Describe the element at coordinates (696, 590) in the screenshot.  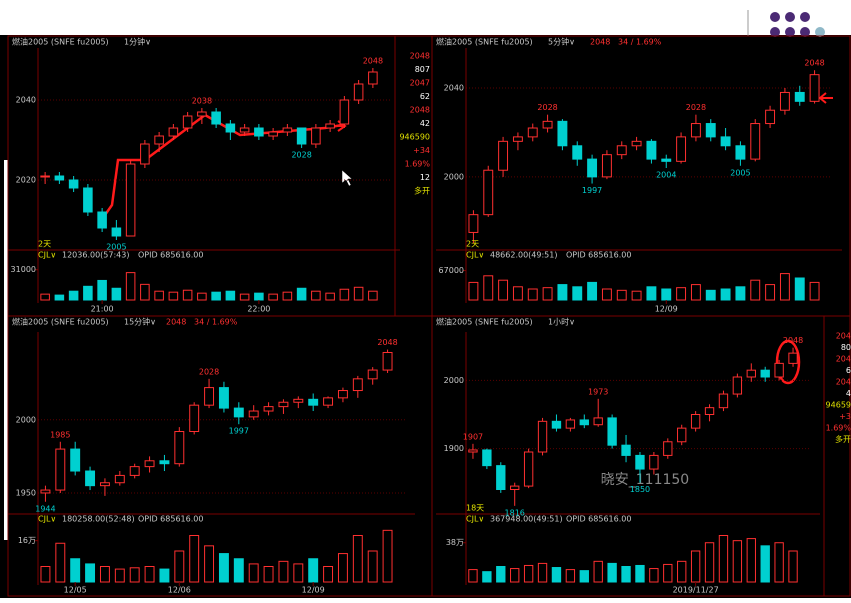
I see `x-tick-label: 2019/11/27` at that location.